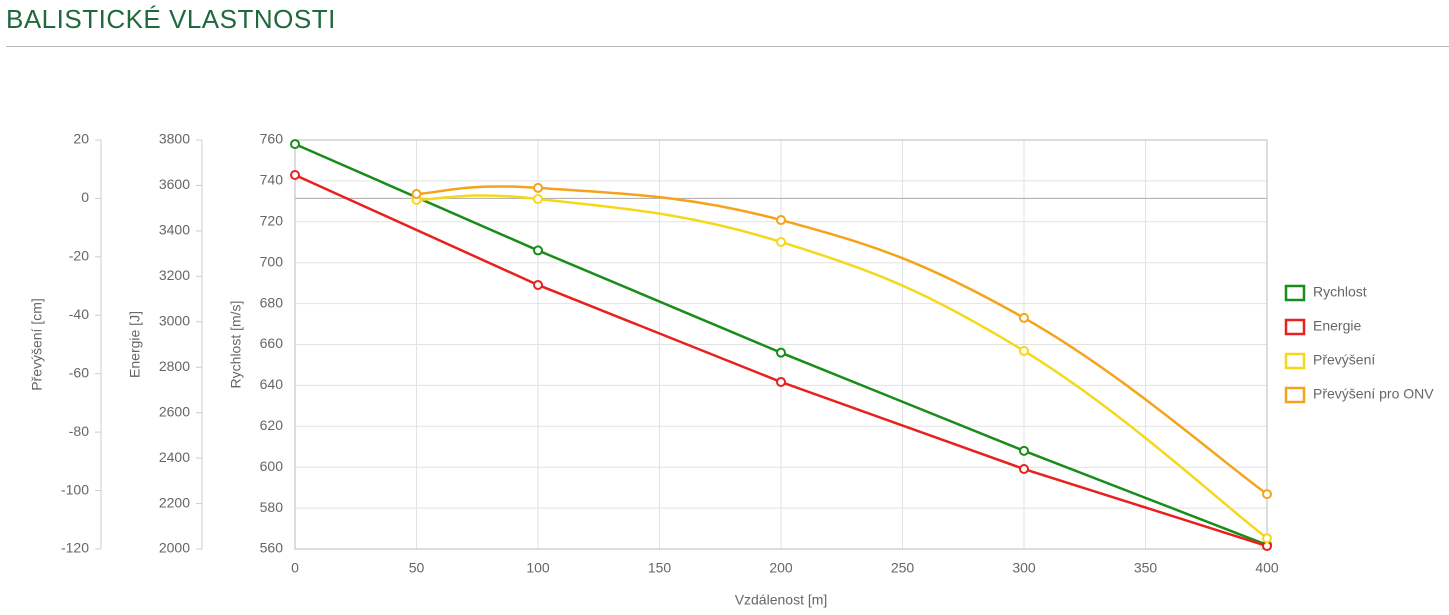  What do you see at coordinates (781, 600) in the screenshot?
I see `x-axis-label: Vzdálenost [m]` at bounding box center [781, 600].